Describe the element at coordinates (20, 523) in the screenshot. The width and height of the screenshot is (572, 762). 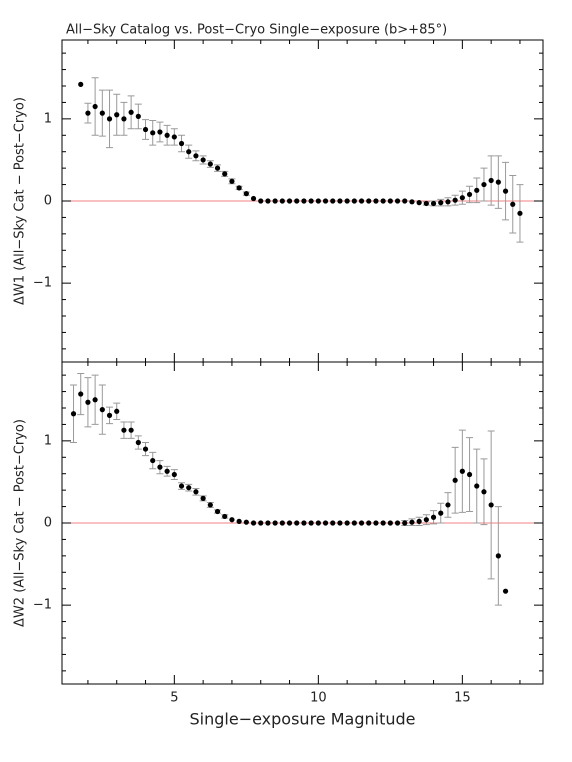
I see `y-axis-label: ΔW2 (All−Sky Cat − Post−Cryo)` at that location.